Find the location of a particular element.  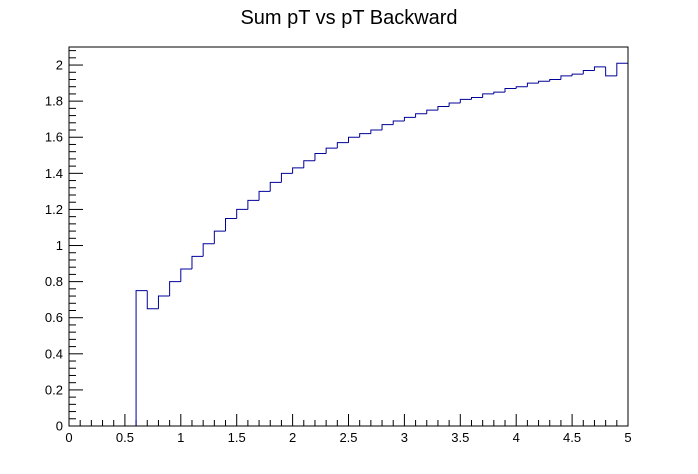

y-tick-label: 2 is located at coordinates (59, 65).